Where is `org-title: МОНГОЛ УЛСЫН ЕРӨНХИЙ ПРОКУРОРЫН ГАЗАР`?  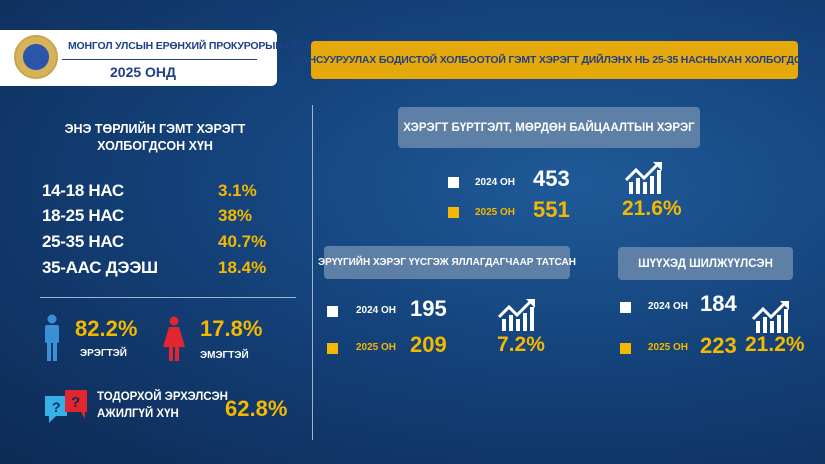
org-title: МОНГОЛ УЛСЫН ЕРӨНХИЙ ПРОКУРОРЫН ГАЗАР is located at coordinates (193, 46).